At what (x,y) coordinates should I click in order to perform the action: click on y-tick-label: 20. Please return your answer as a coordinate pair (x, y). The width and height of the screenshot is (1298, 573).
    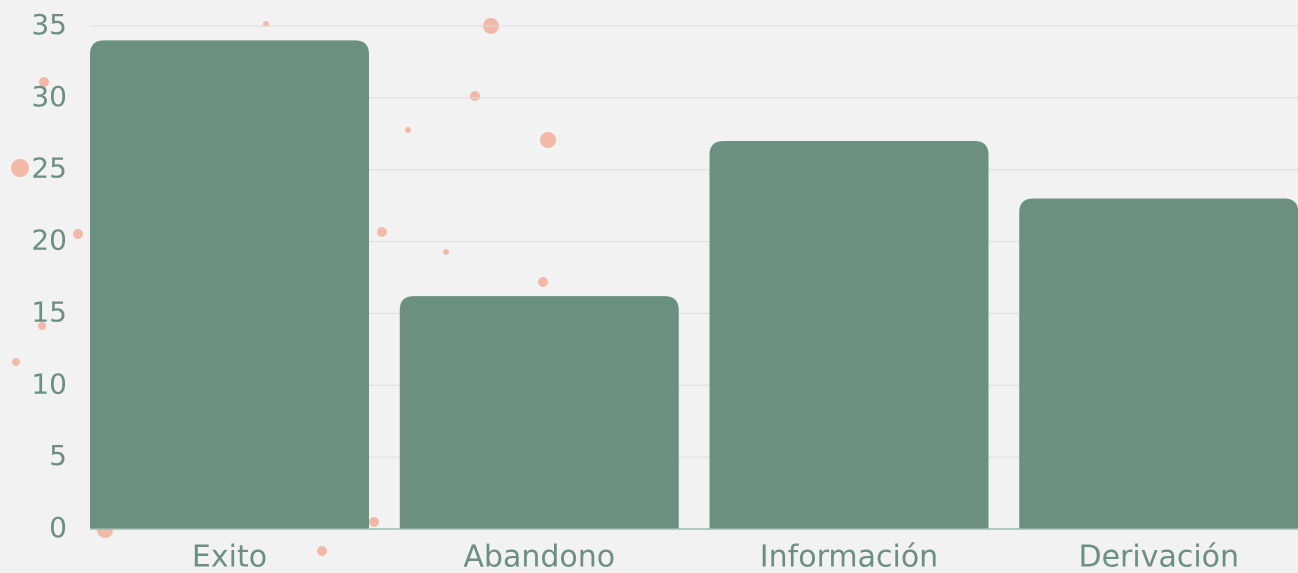
    Looking at the image, I should click on (49, 240).